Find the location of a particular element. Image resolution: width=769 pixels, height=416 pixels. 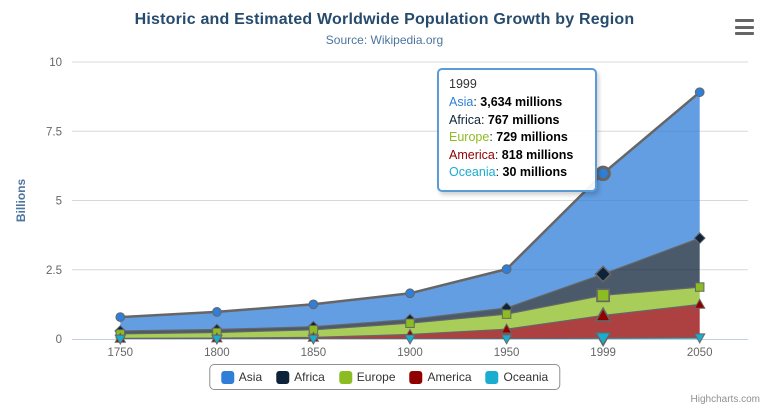

tooltip-series-name: America is located at coordinates (472, 154).